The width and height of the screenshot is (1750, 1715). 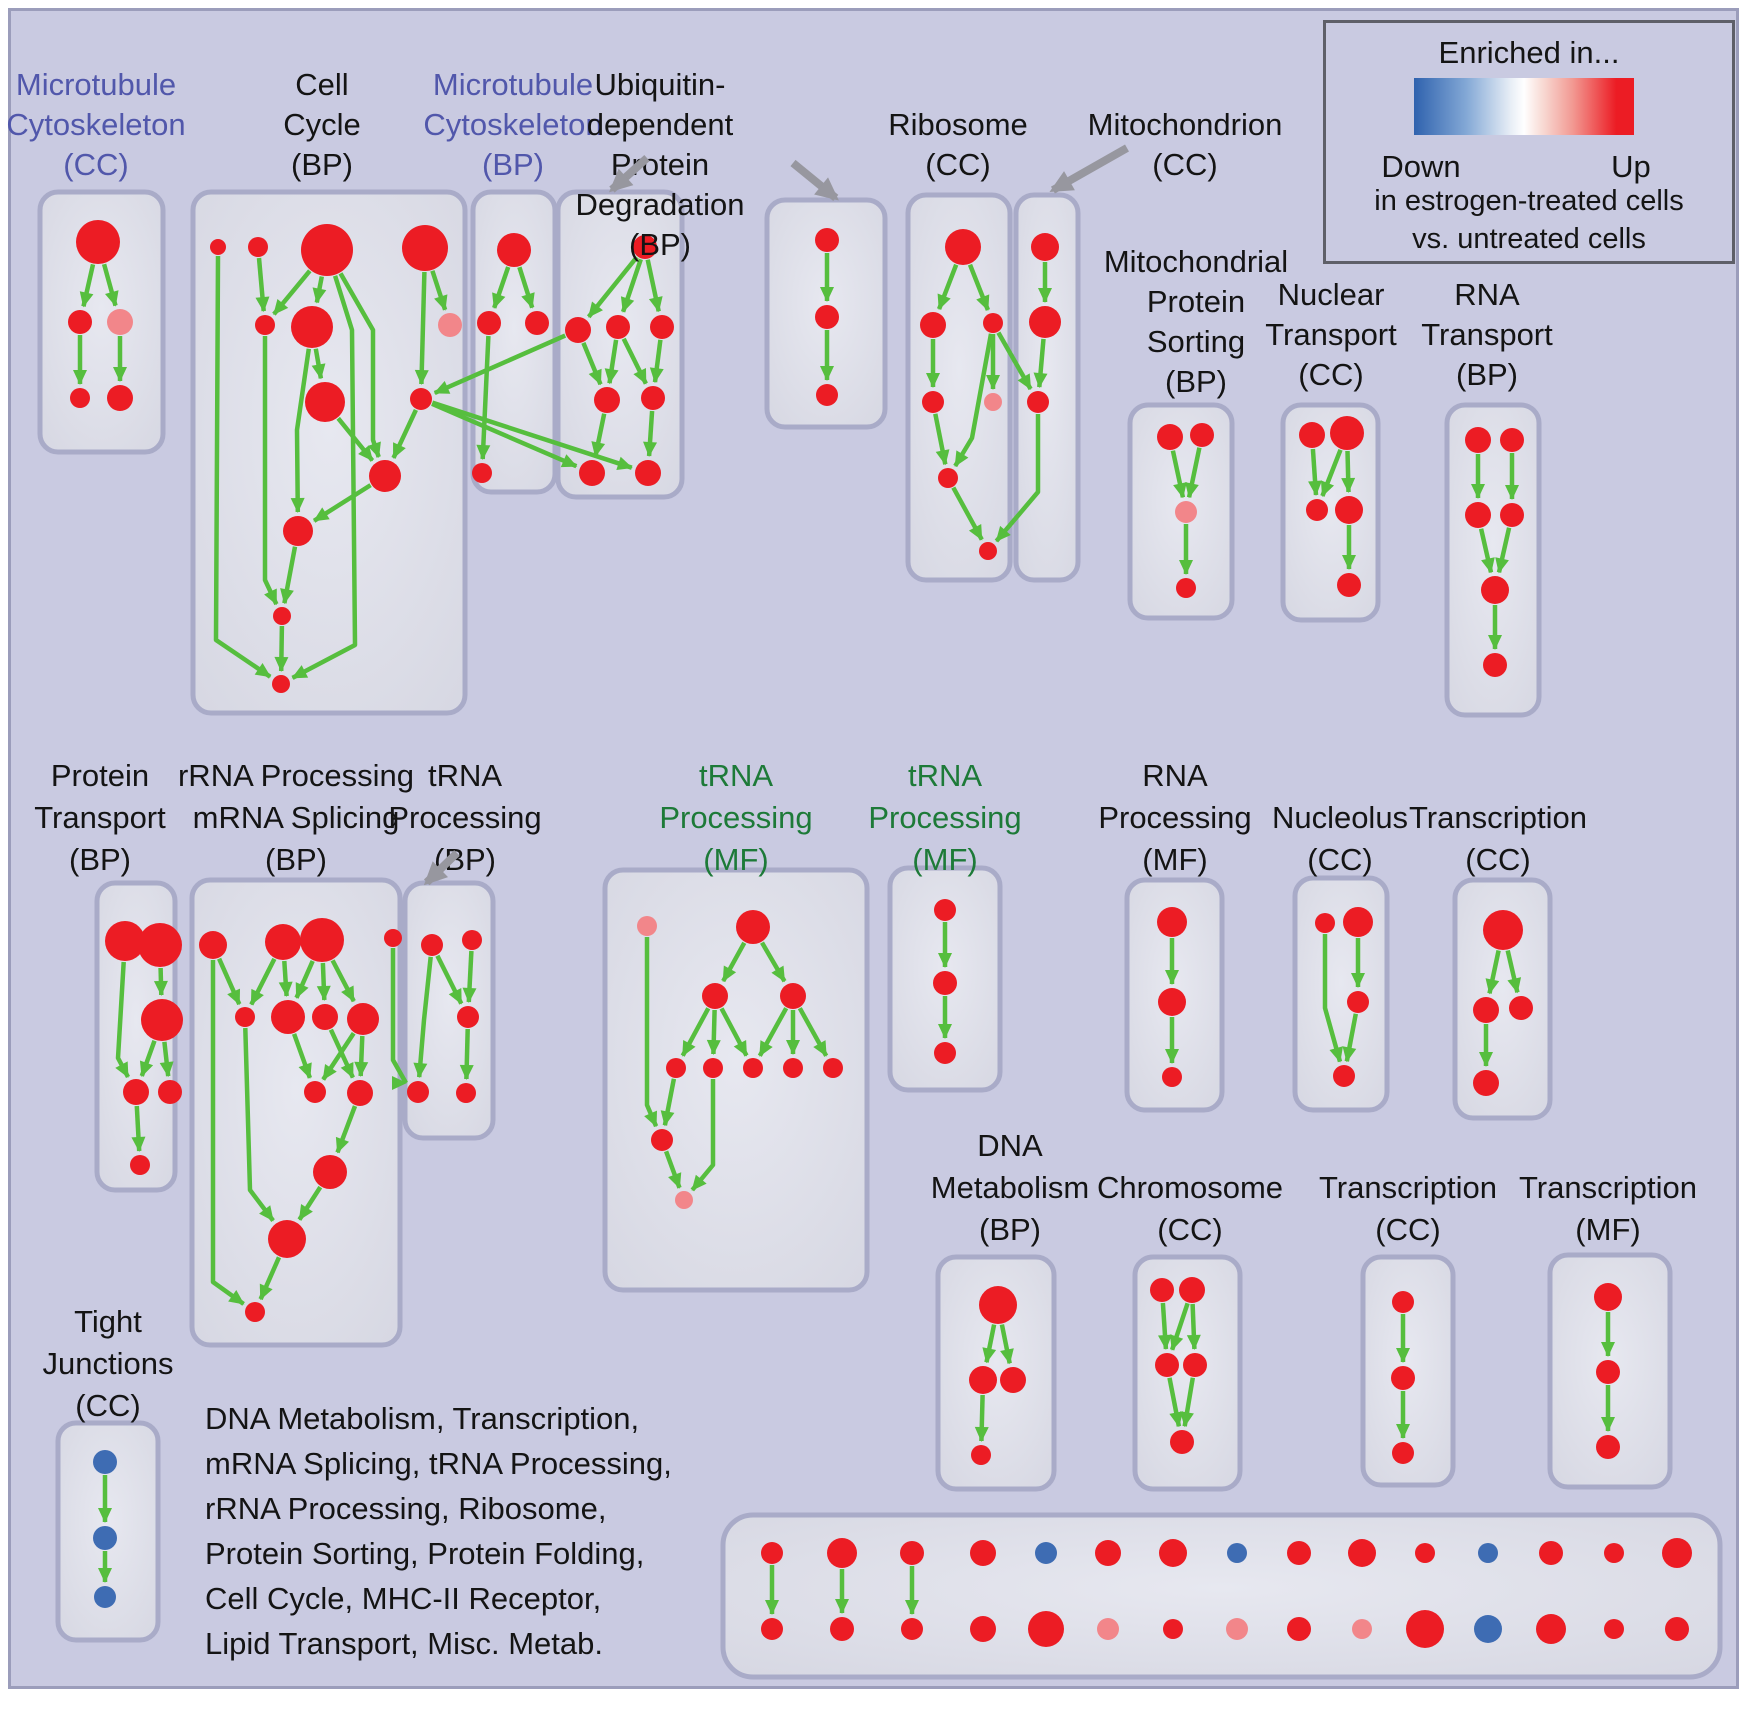 I want to click on cluster-label-mito-protein-sorting: Mitochondrial Protein Sorting (BP), so click(x=1196, y=321).